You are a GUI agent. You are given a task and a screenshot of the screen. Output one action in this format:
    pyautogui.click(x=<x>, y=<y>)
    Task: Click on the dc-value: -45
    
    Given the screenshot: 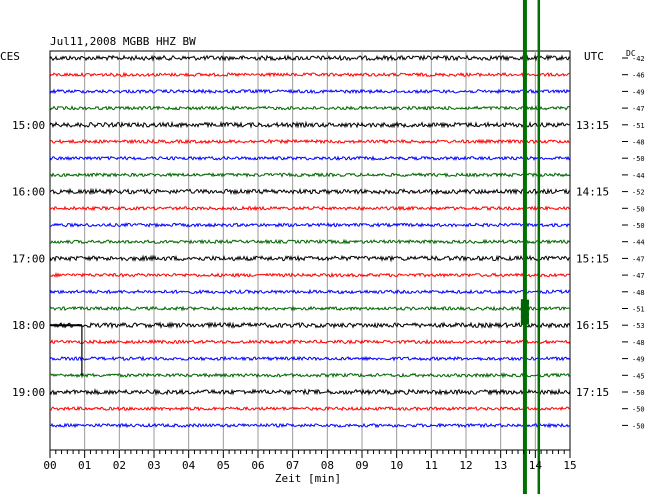 What is the action you would take?
    pyautogui.click(x=638, y=376)
    